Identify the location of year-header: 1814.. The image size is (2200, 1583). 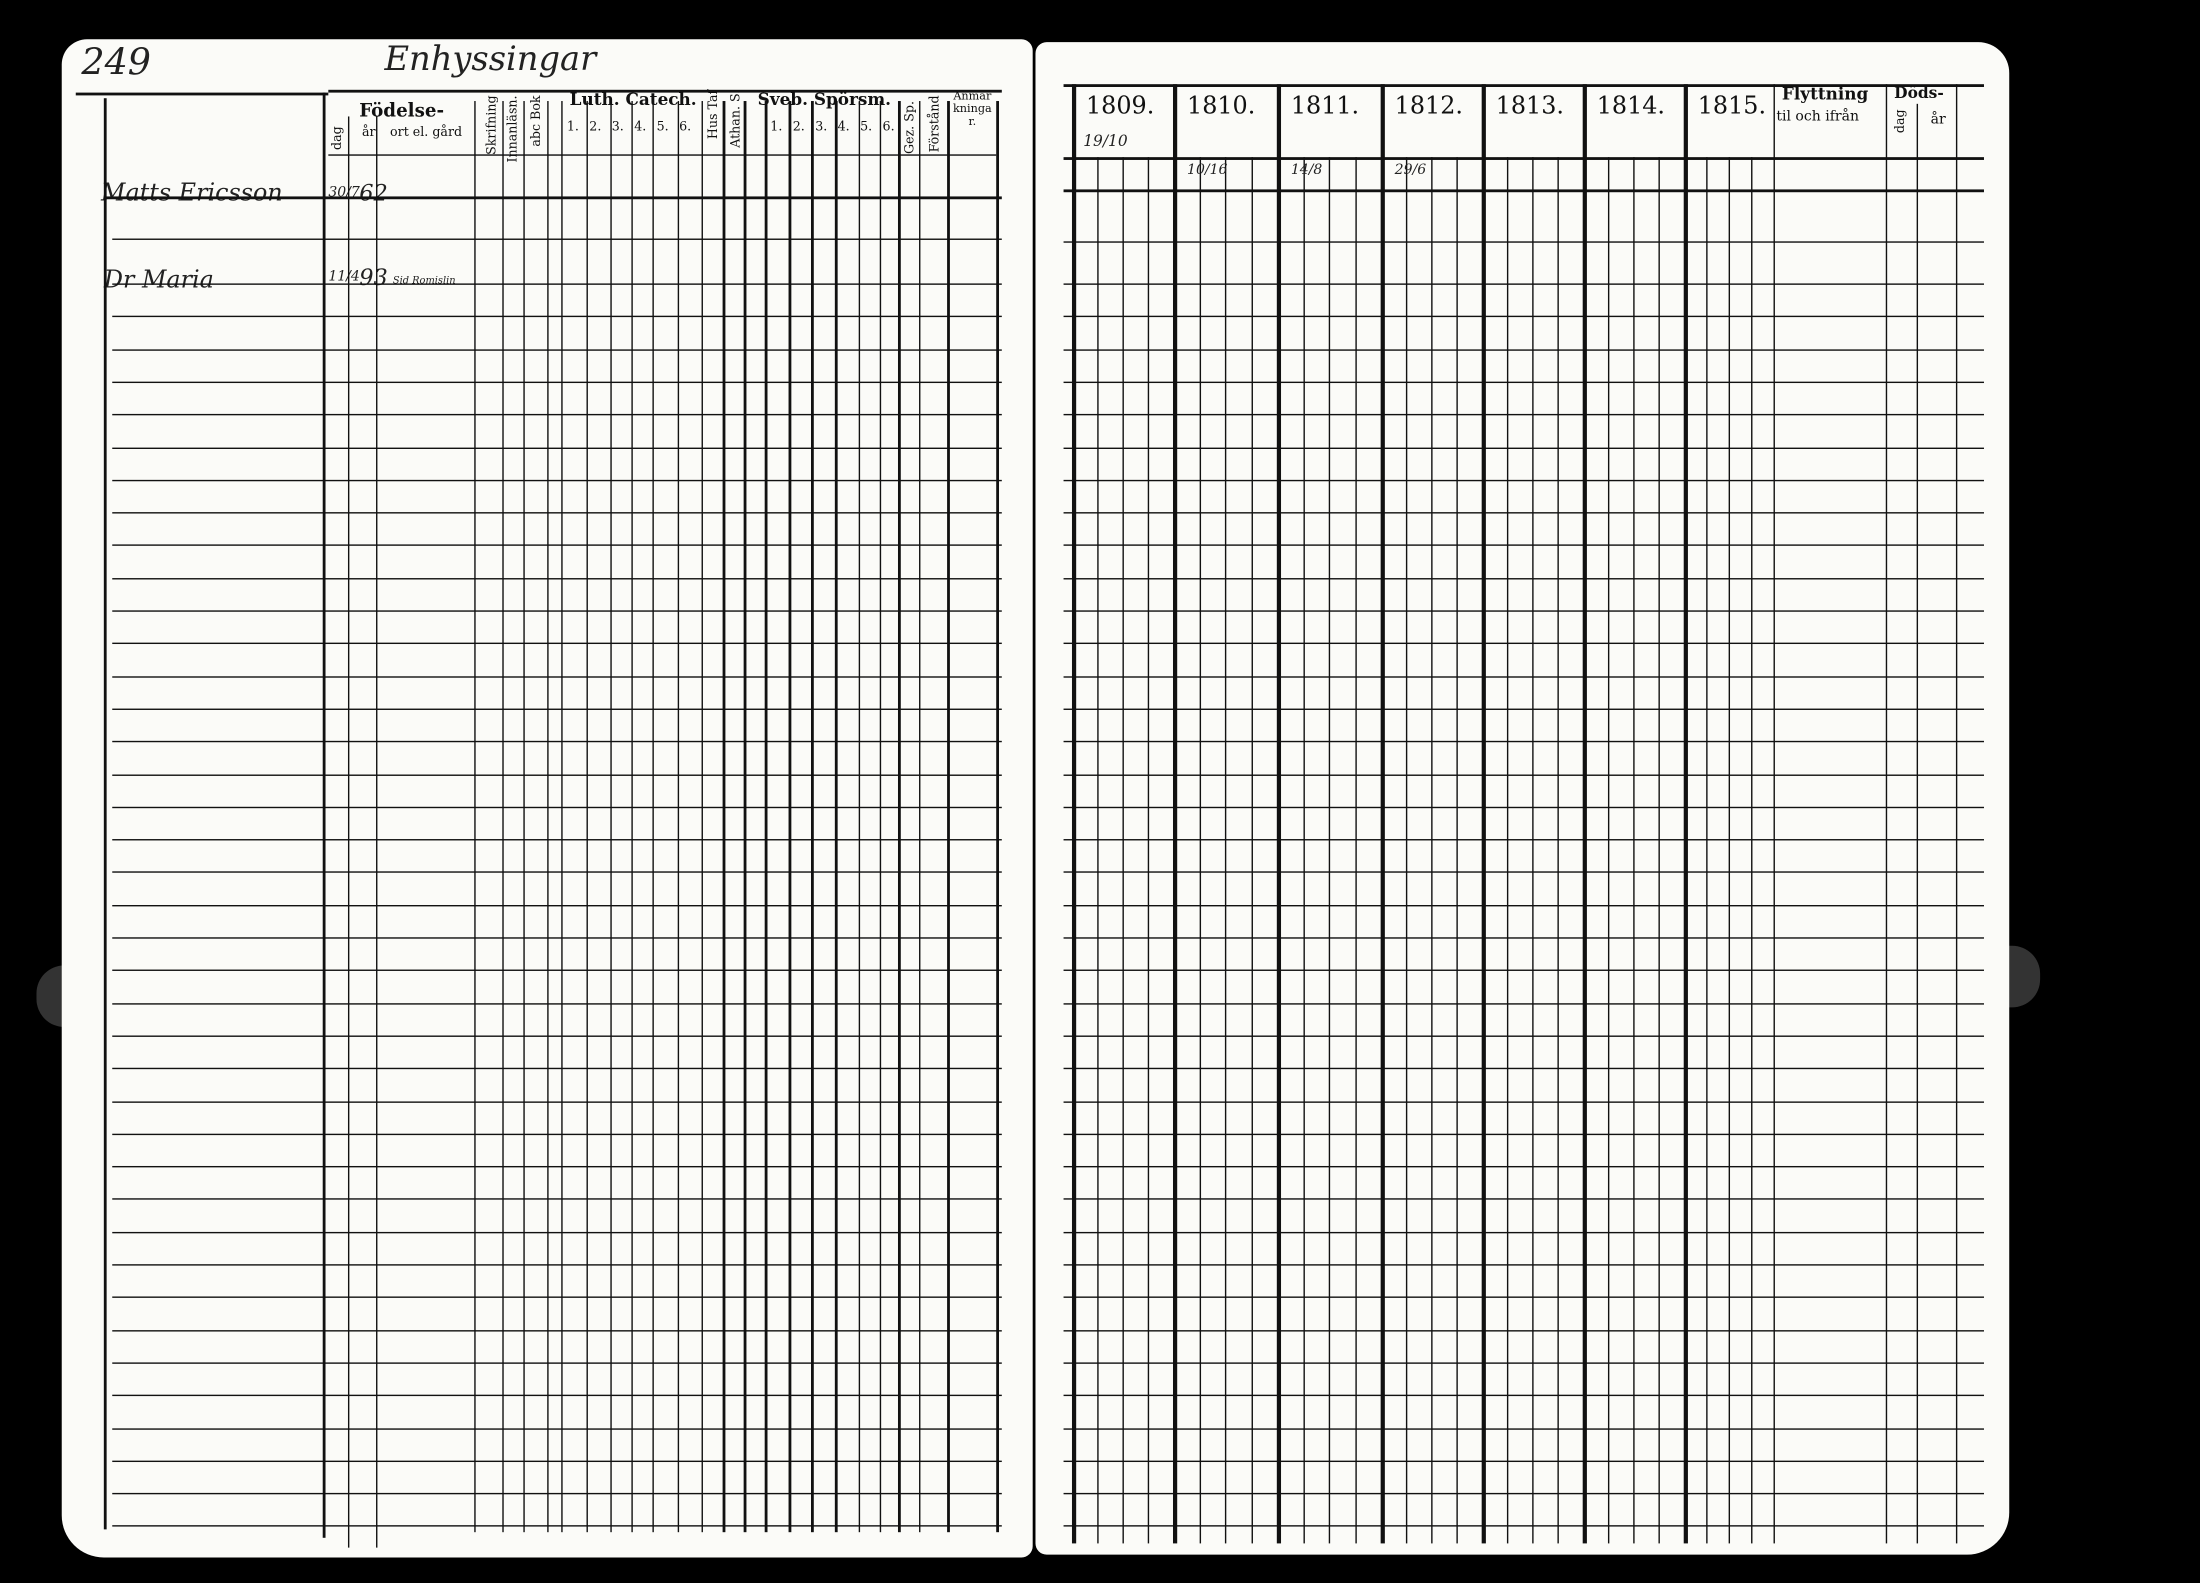
(1631, 106).